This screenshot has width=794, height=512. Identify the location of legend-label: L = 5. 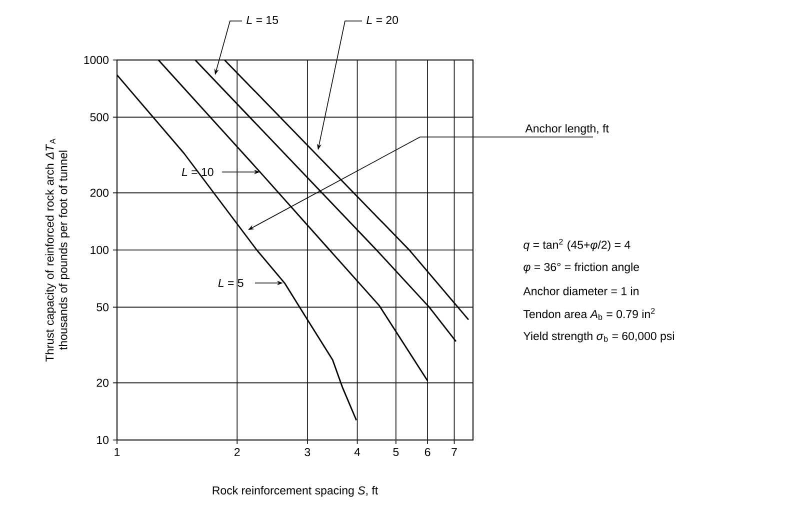
(231, 283).